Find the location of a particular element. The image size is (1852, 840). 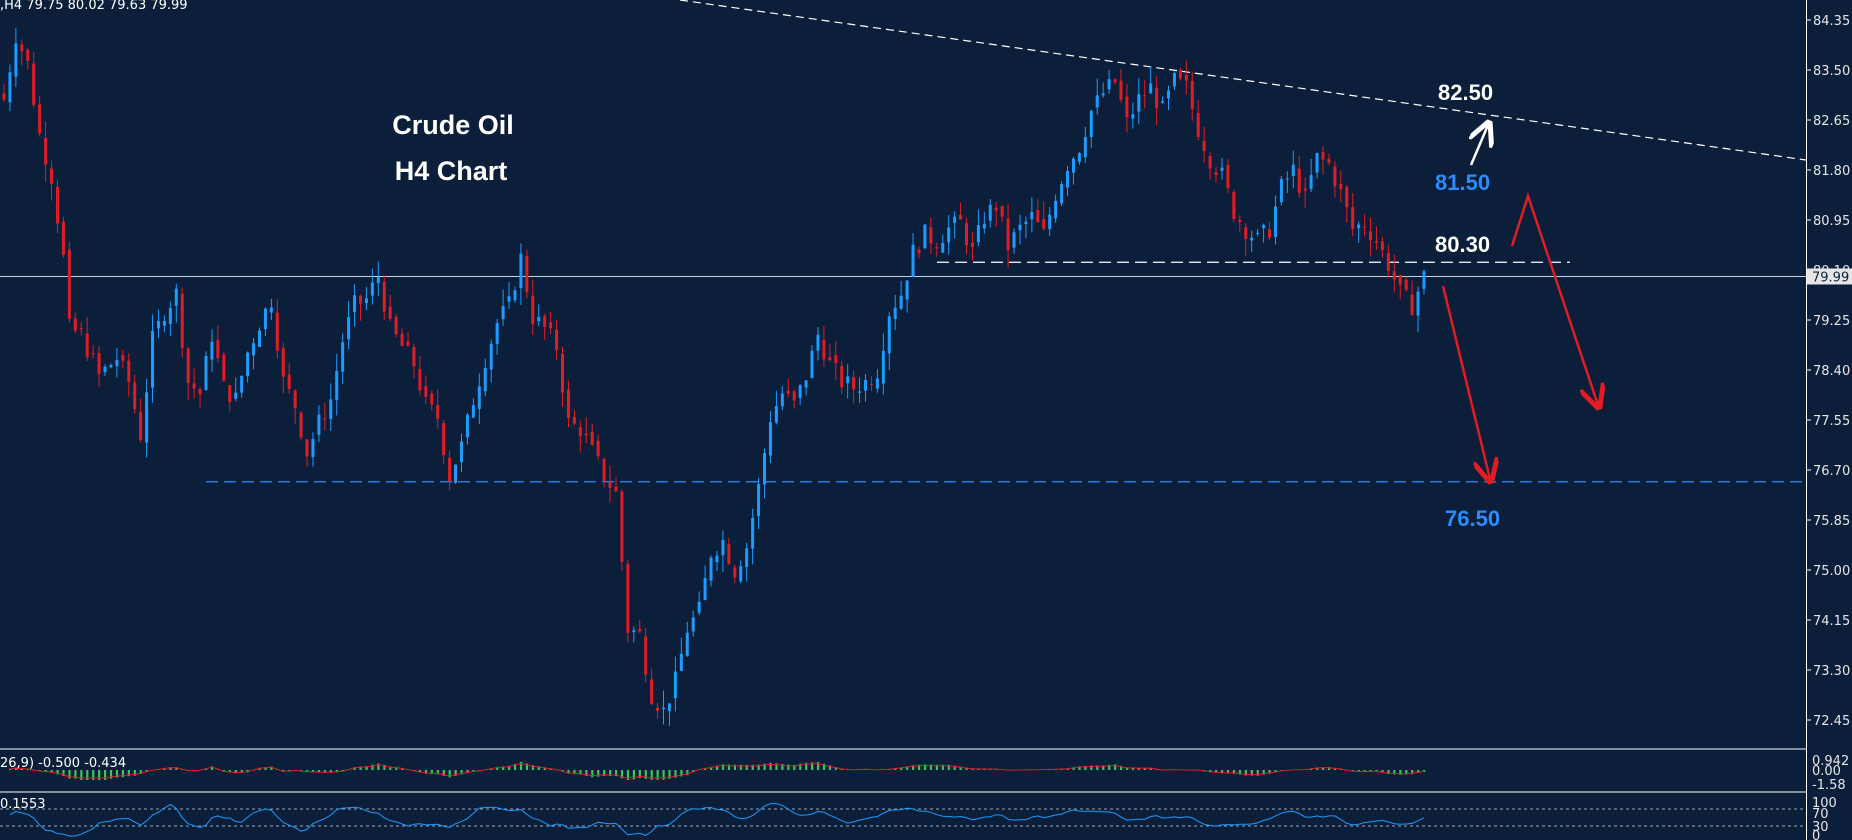

rsi-tick-30: 30 is located at coordinates (1820, 827).